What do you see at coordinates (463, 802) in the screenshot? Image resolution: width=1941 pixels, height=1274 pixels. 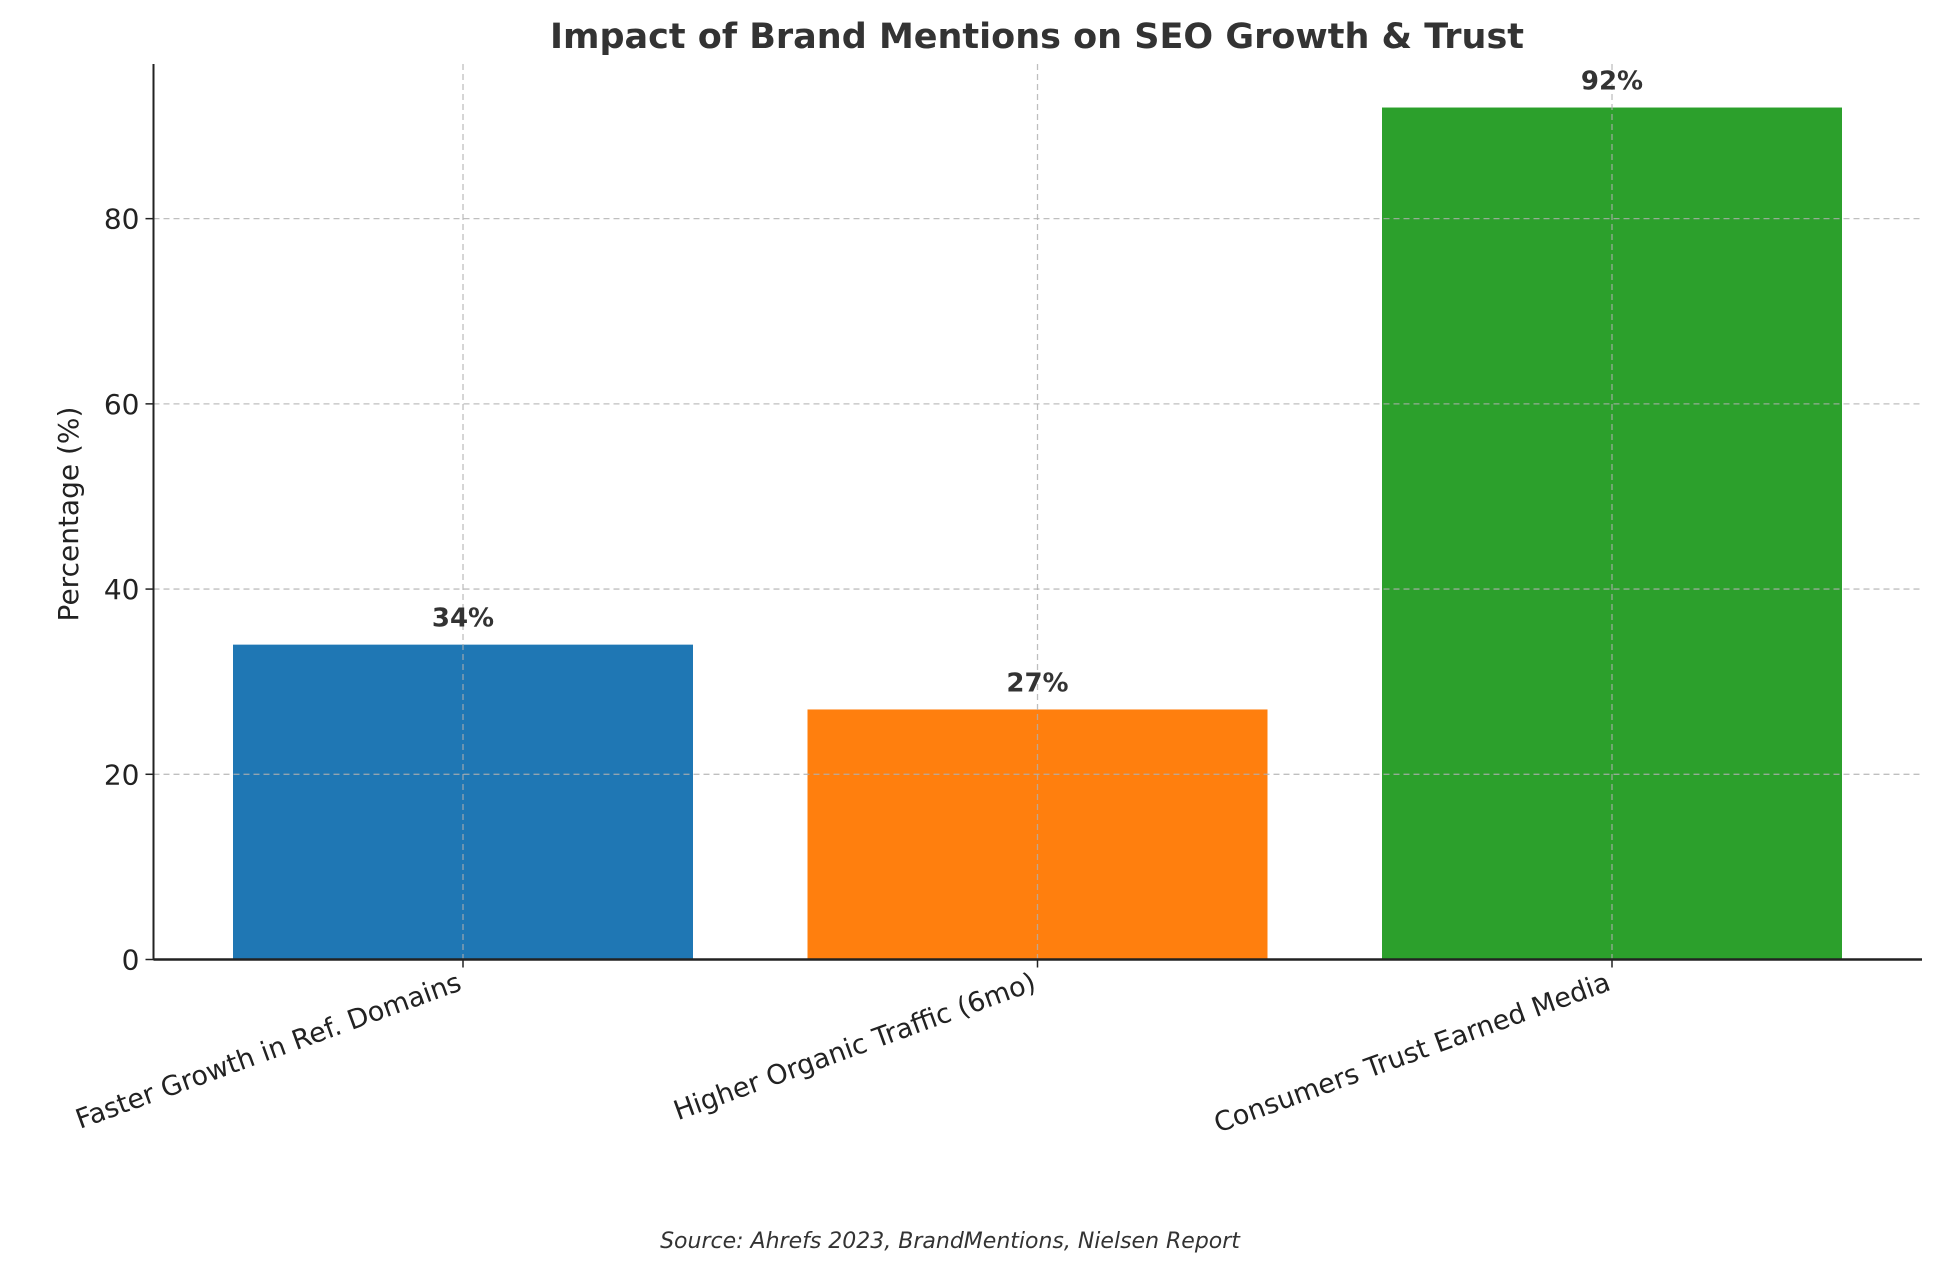 I see `bar` at bounding box center [463, 802].